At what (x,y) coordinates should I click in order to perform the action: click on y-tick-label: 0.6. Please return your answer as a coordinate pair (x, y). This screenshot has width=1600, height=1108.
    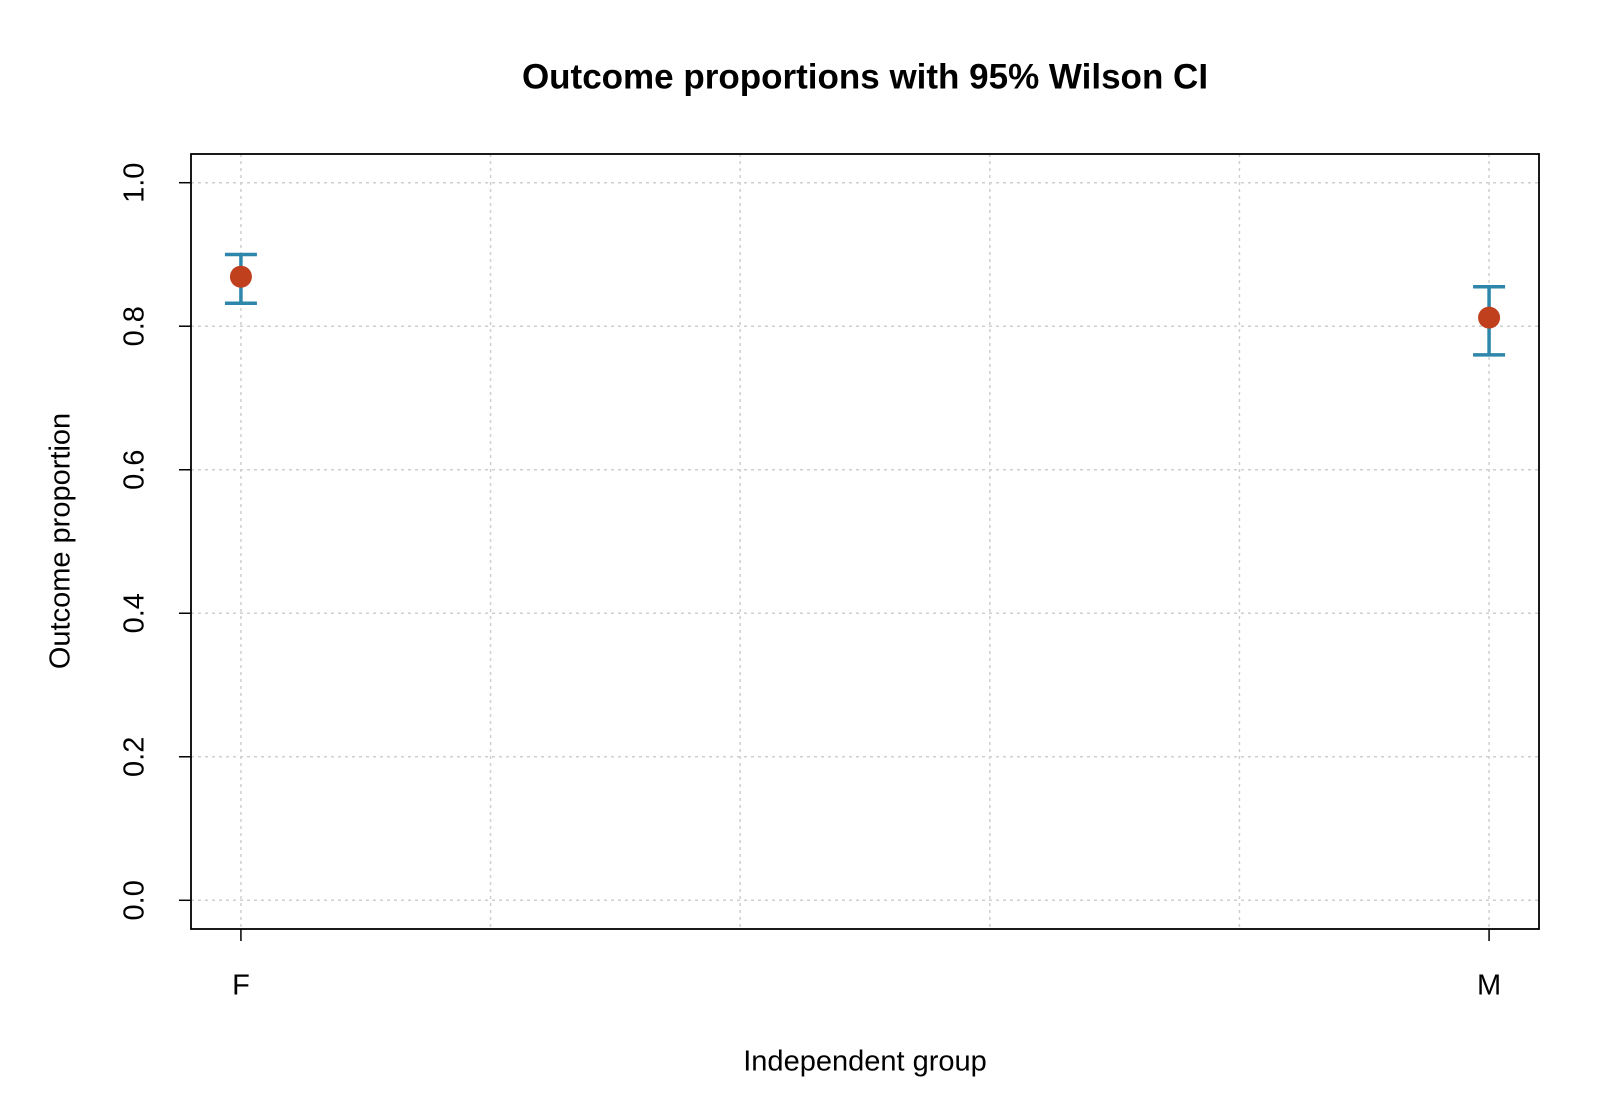
    Looking at the image, I should click on (135, 470).